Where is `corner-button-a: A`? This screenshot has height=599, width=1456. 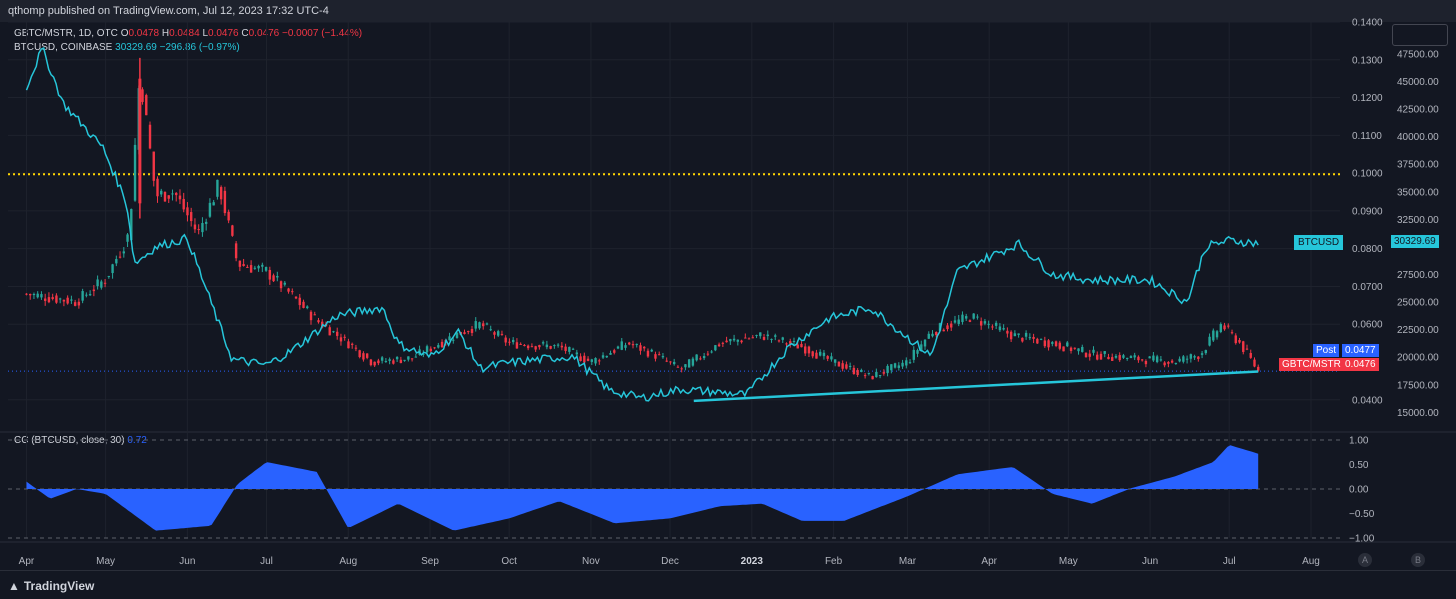 corner-button-a: A is located at coordinates (1365, 560).